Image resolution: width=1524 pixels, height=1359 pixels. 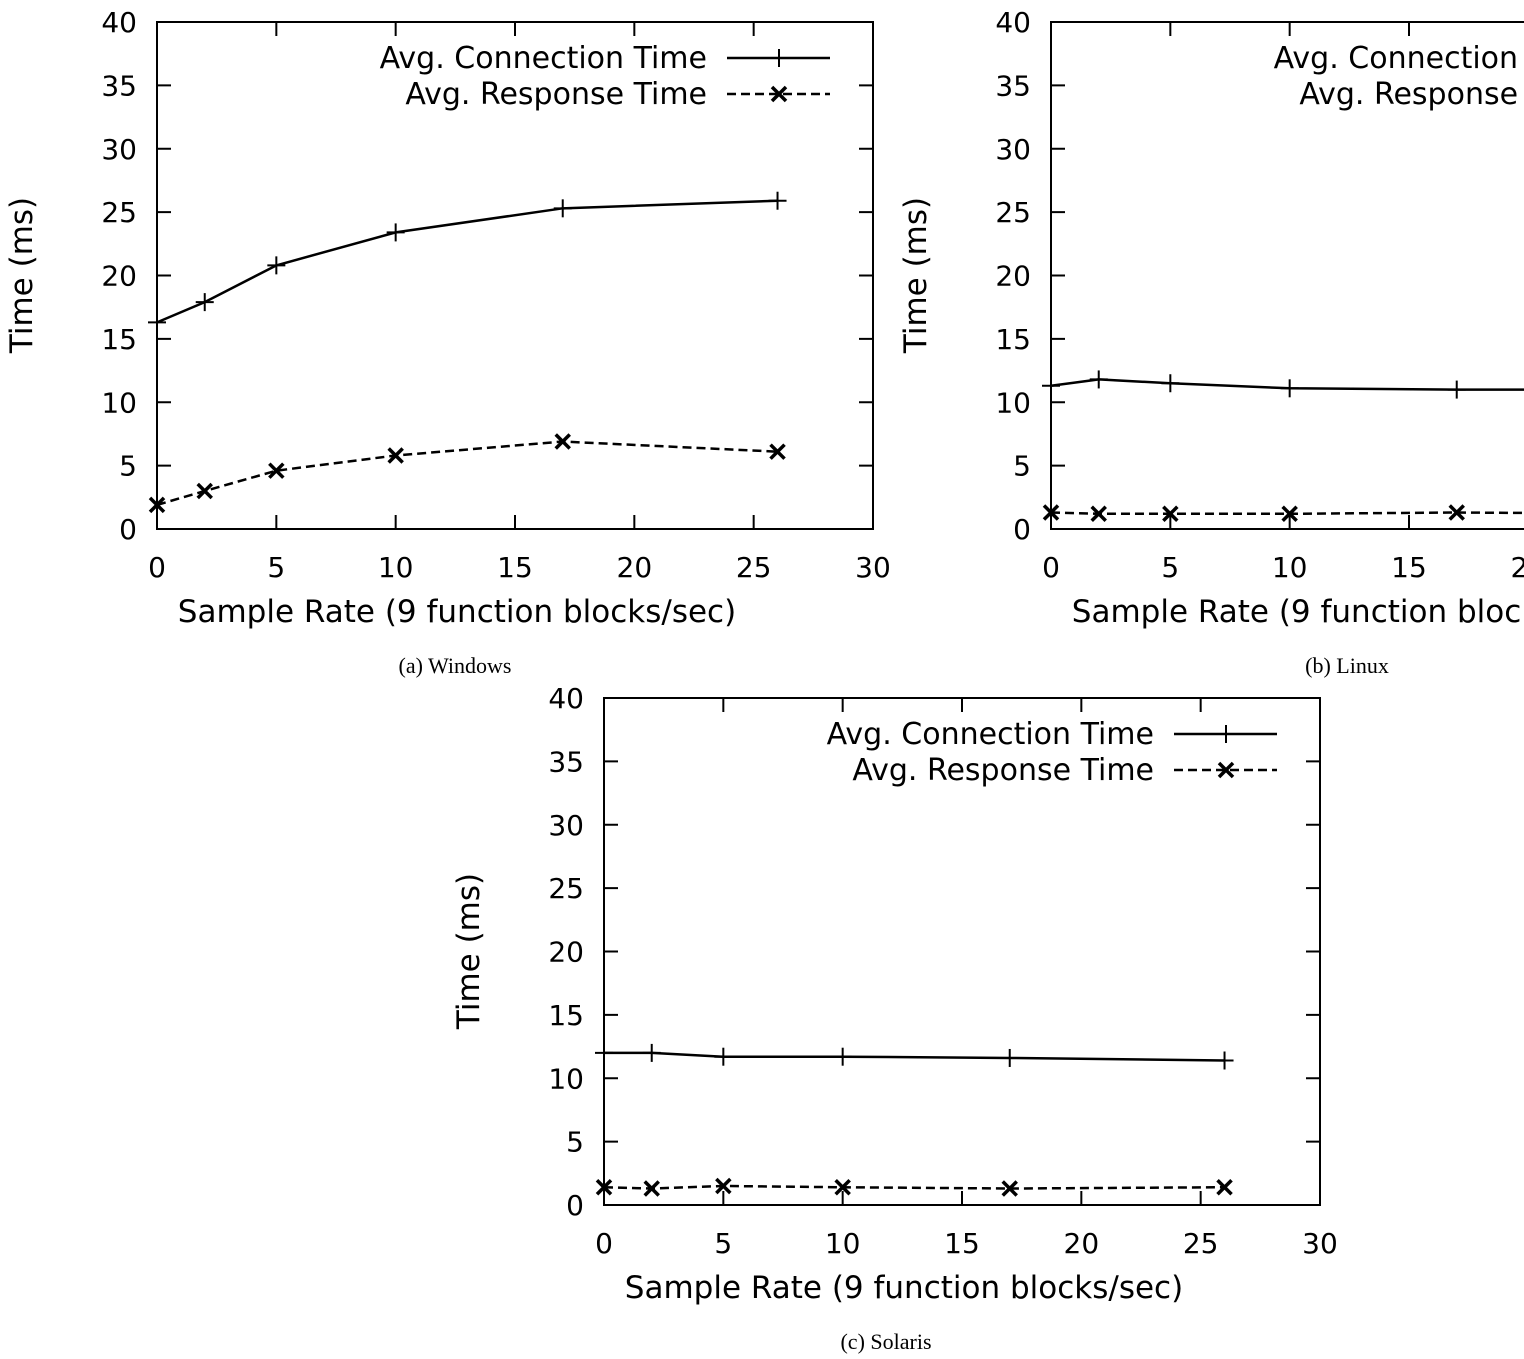 I want to click on legend-label: Avg. Connection Time, so click(x=990, y=734).